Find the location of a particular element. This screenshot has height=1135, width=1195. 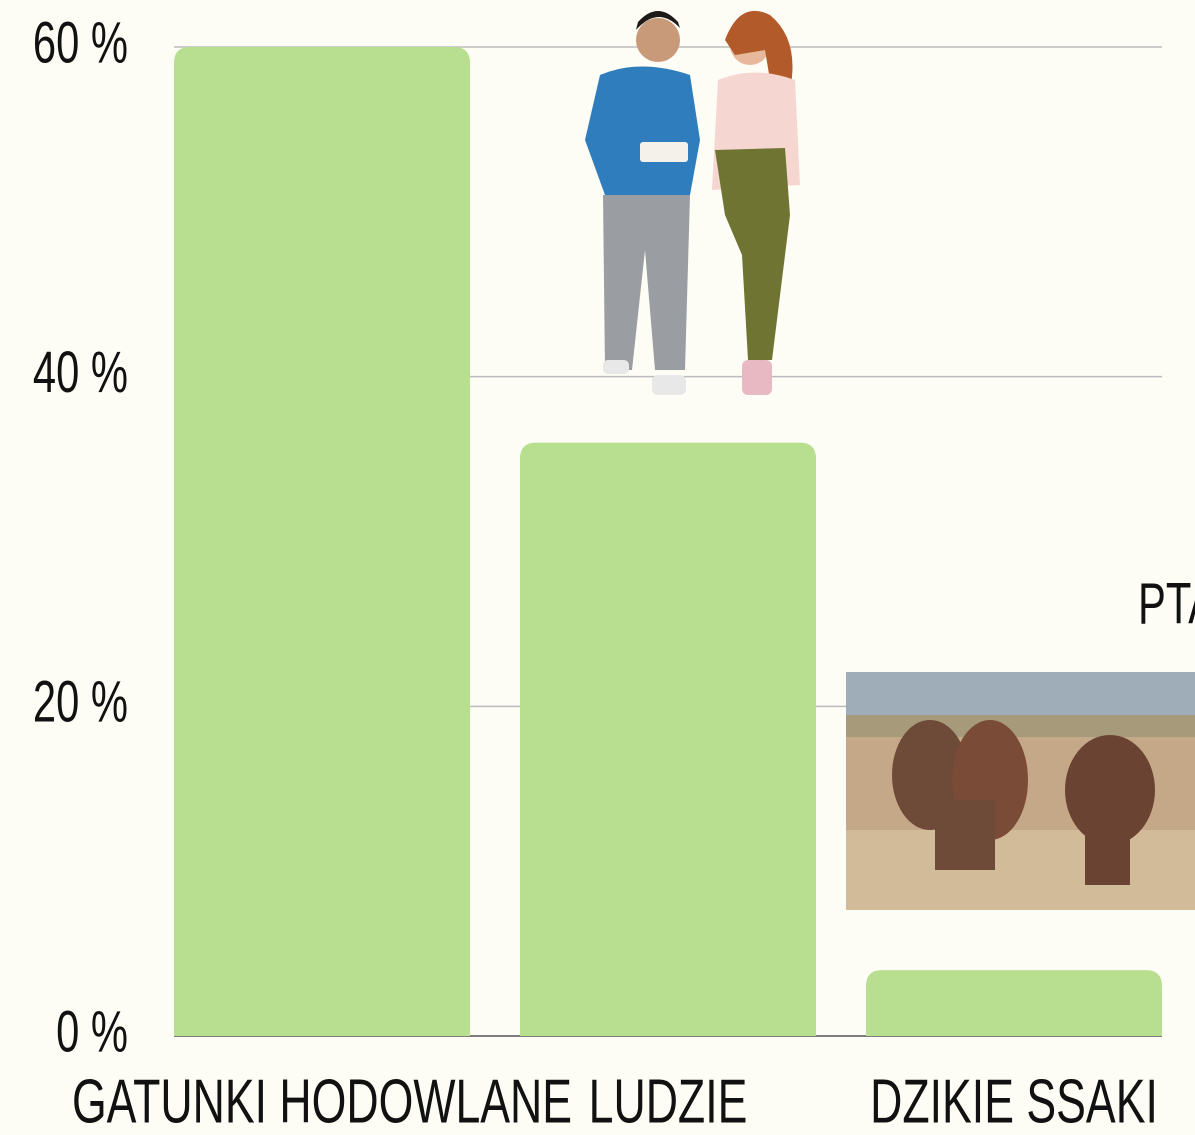

people-photo is located at coordinates (692, 202).